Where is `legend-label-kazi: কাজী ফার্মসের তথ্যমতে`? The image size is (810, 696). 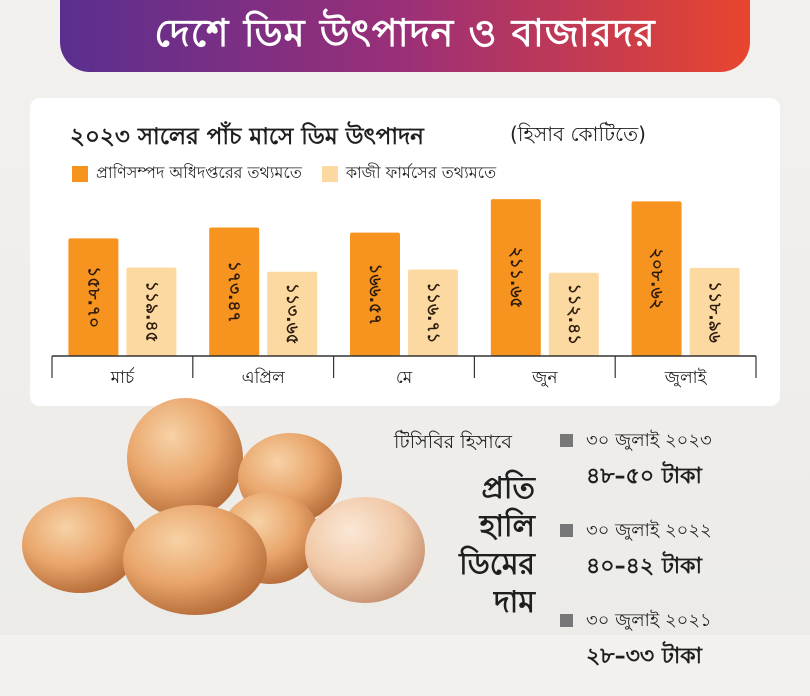 legend-label-kazi: কাজী ফার্মসের তথ্যমতে is located at coordinates (421, 172).